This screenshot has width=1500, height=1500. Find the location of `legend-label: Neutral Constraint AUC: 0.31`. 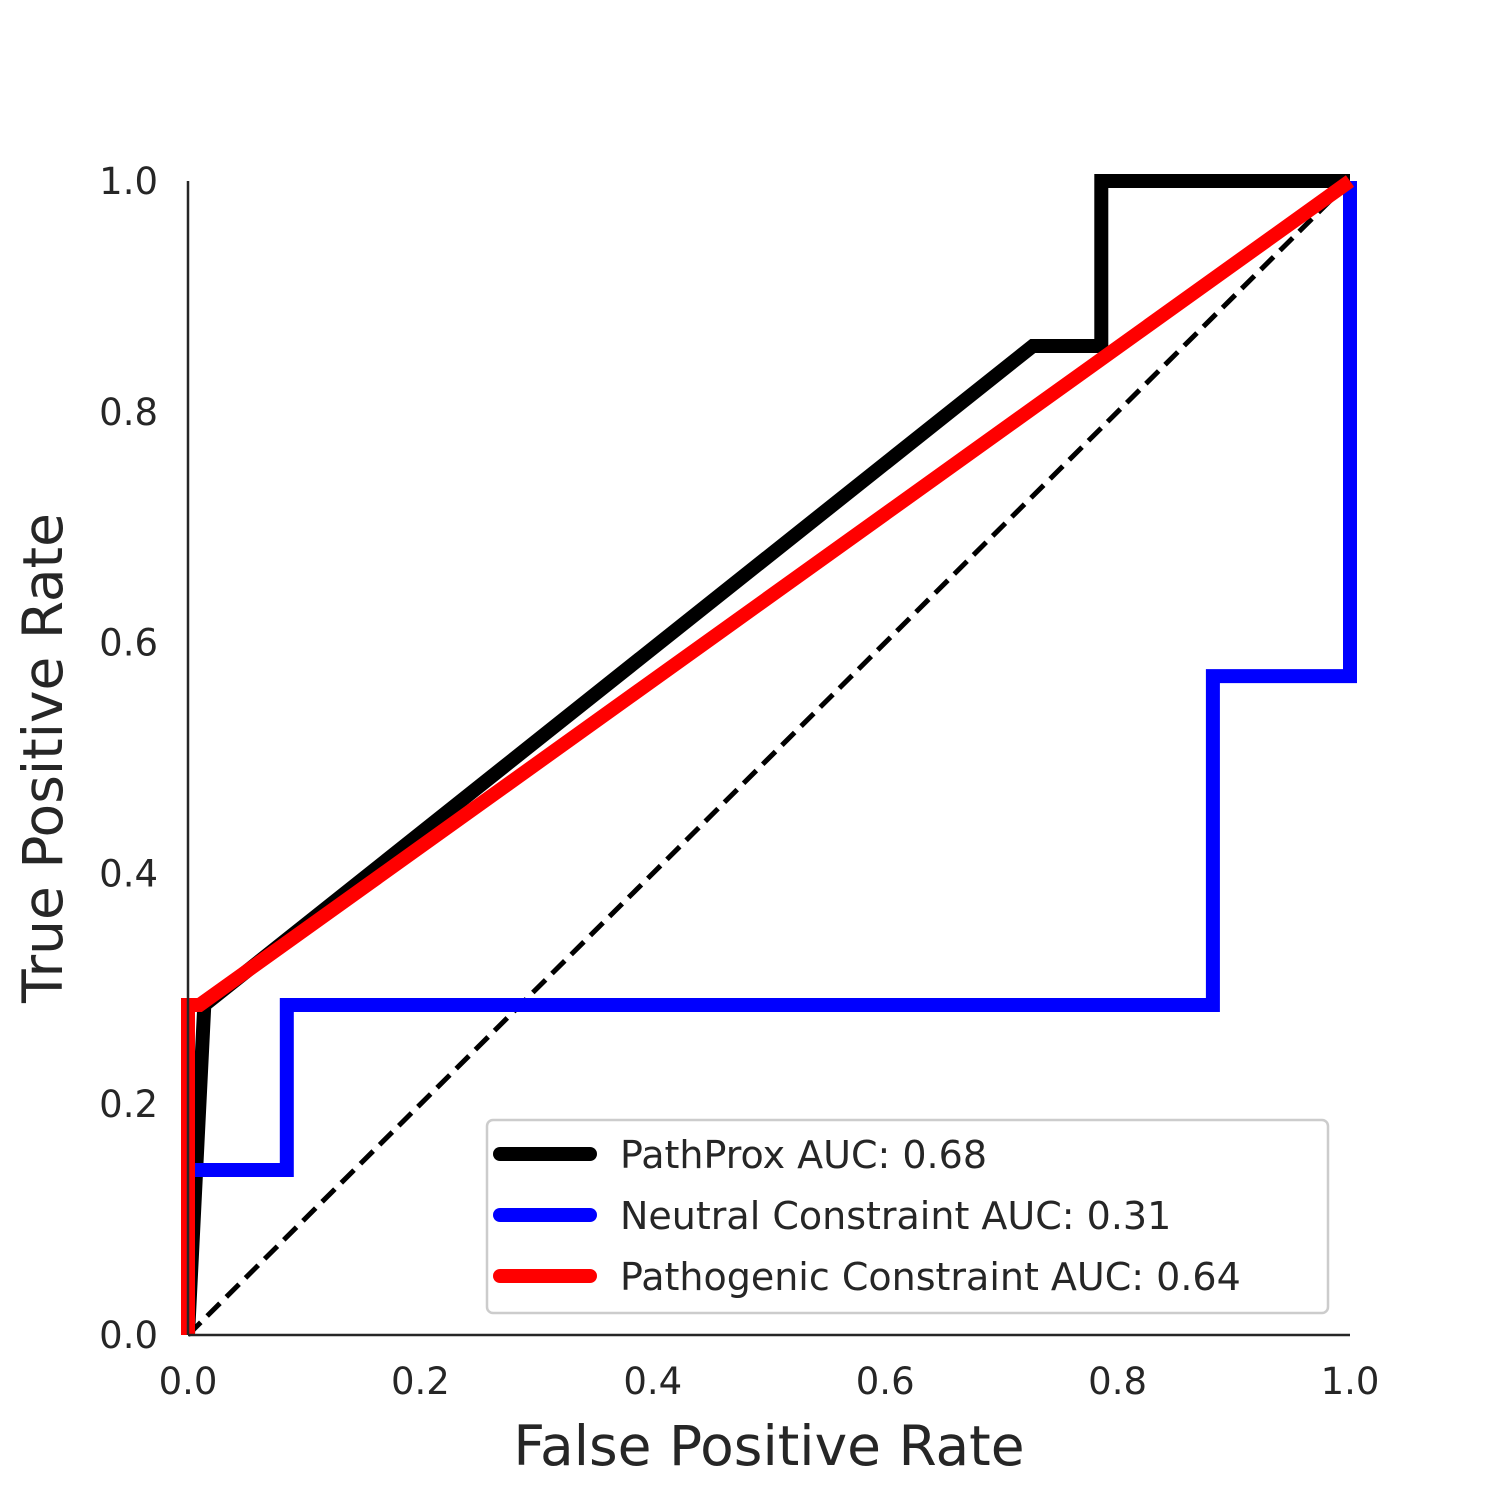

legend-label: Neutral Constraint AUC: 0.31 is located at coordinates (895, 1216).